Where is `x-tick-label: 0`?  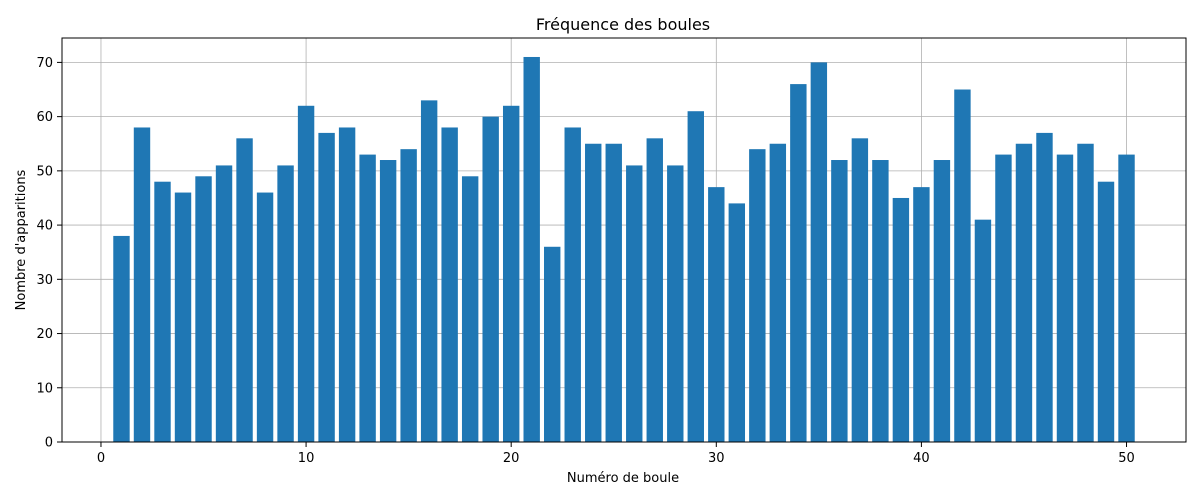 x-tick-label: 0 is located at coordinates (101, 458).